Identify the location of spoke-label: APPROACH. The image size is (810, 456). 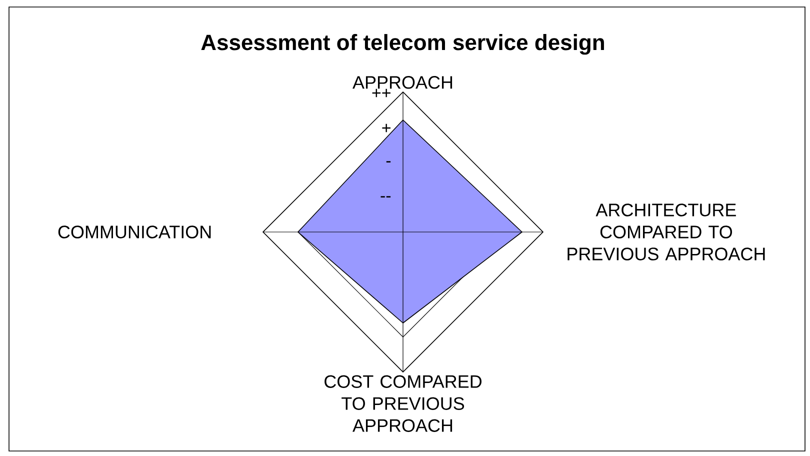
(402, 82).